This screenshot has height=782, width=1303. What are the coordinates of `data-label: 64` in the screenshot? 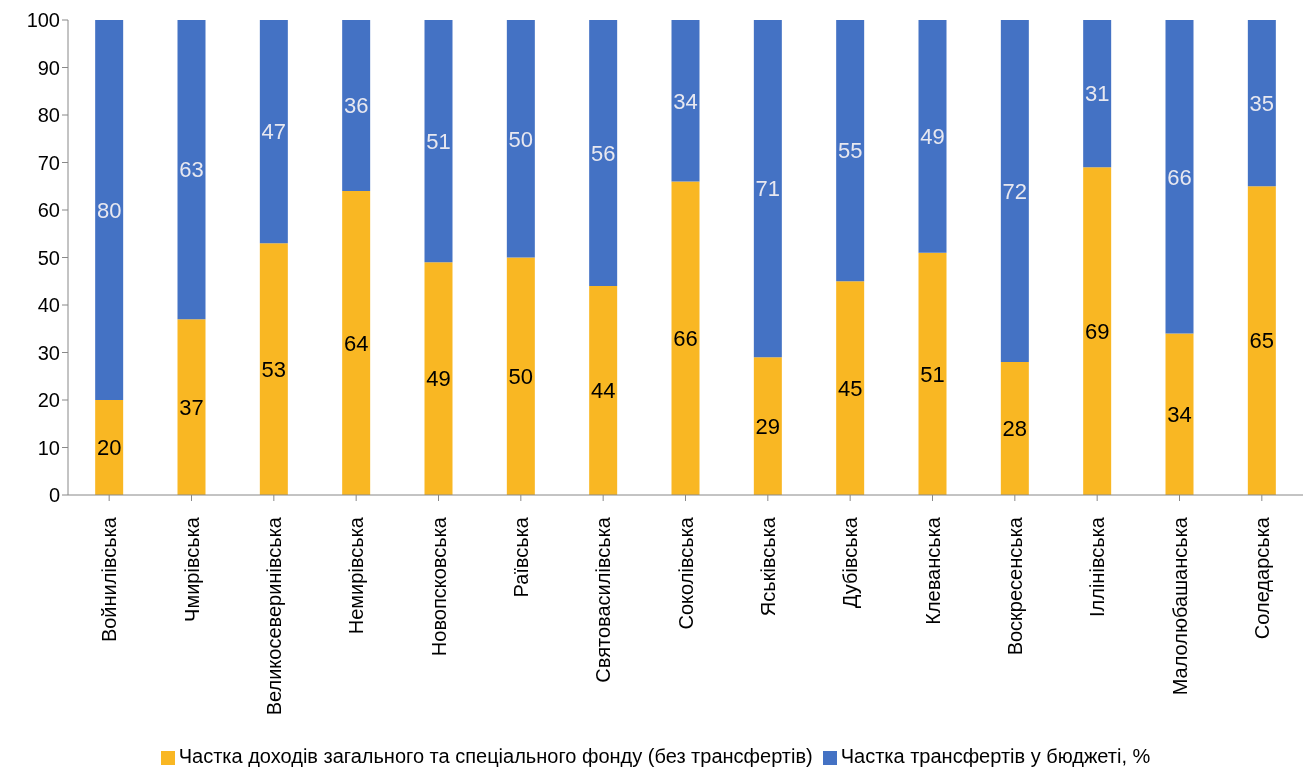 It's located at (356, 343).